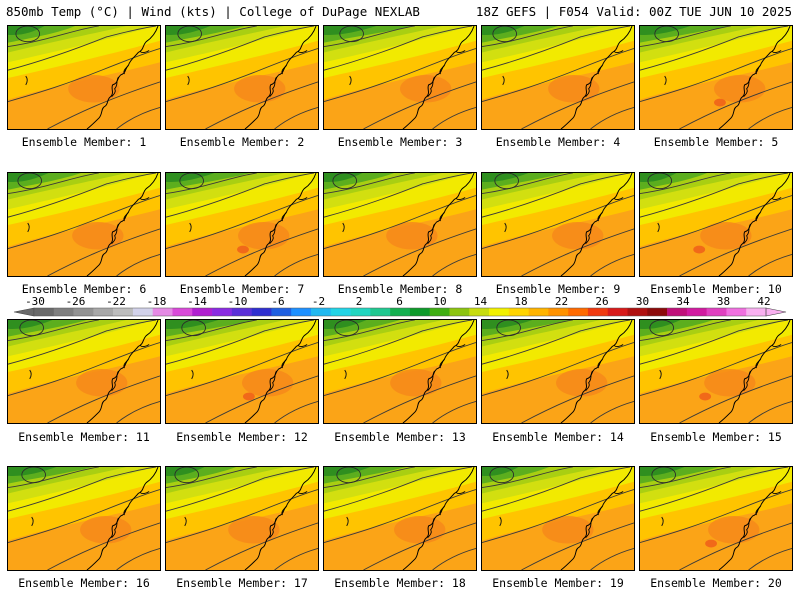  What do you see at coordinates (642, 302) in the screenshot?
I see `colorbar-tick-label: 30` at bounding box center [642, 302].